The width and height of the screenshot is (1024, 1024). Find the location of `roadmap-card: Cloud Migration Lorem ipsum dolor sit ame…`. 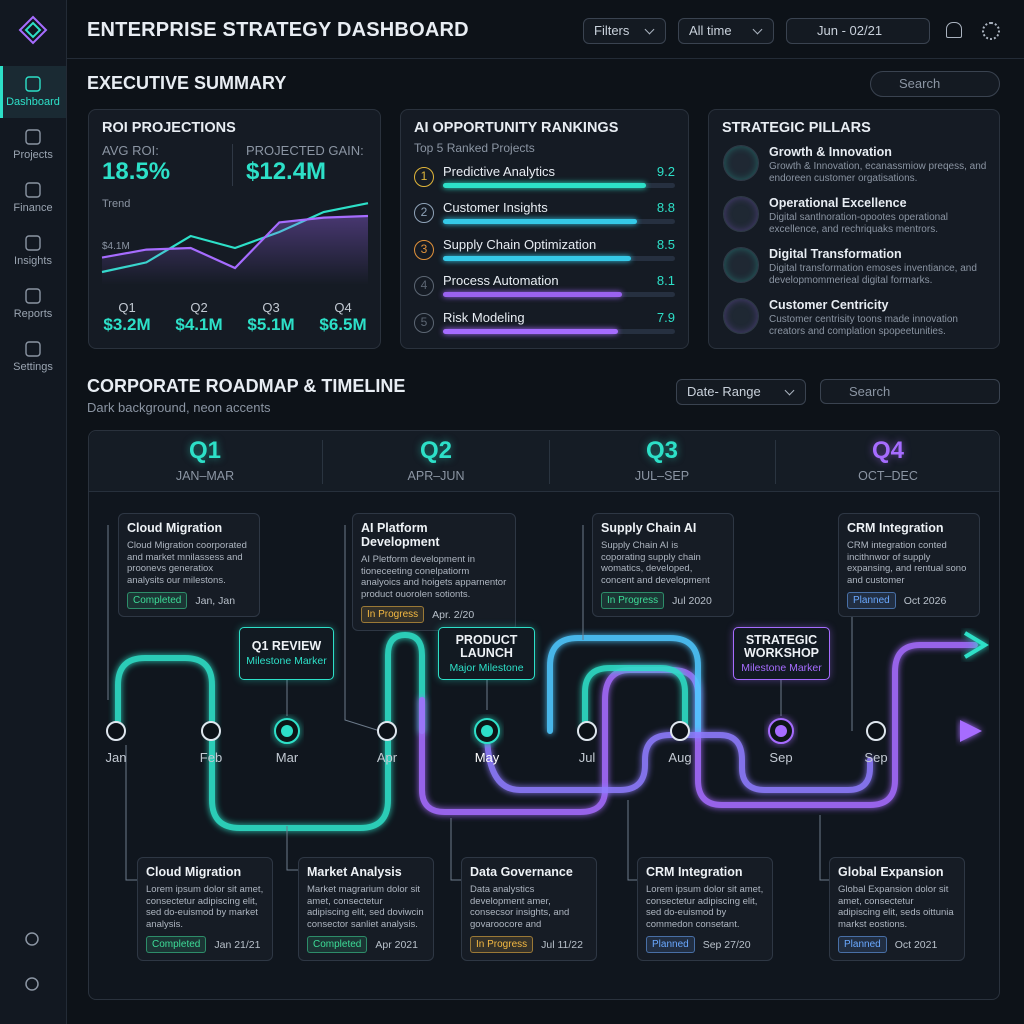

roadmap-card: Cloud Migration Lorem ipsum dolor sit ame… is located at coordinates (205, 909).